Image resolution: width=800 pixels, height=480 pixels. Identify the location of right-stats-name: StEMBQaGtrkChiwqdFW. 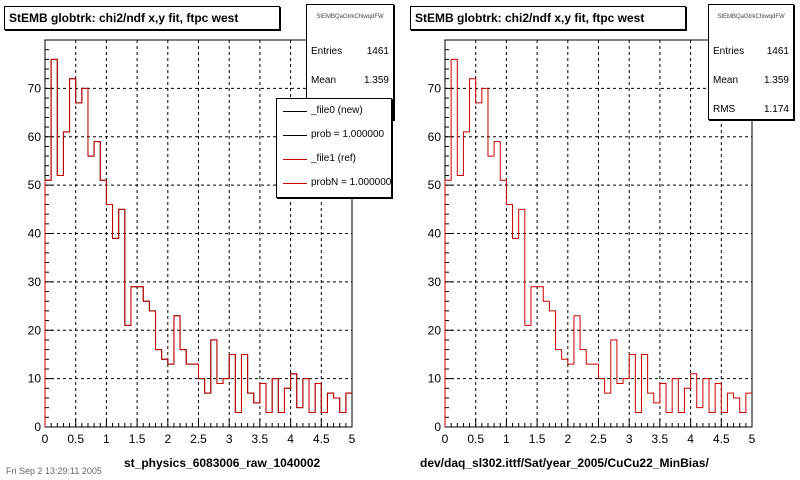
(751, 17).